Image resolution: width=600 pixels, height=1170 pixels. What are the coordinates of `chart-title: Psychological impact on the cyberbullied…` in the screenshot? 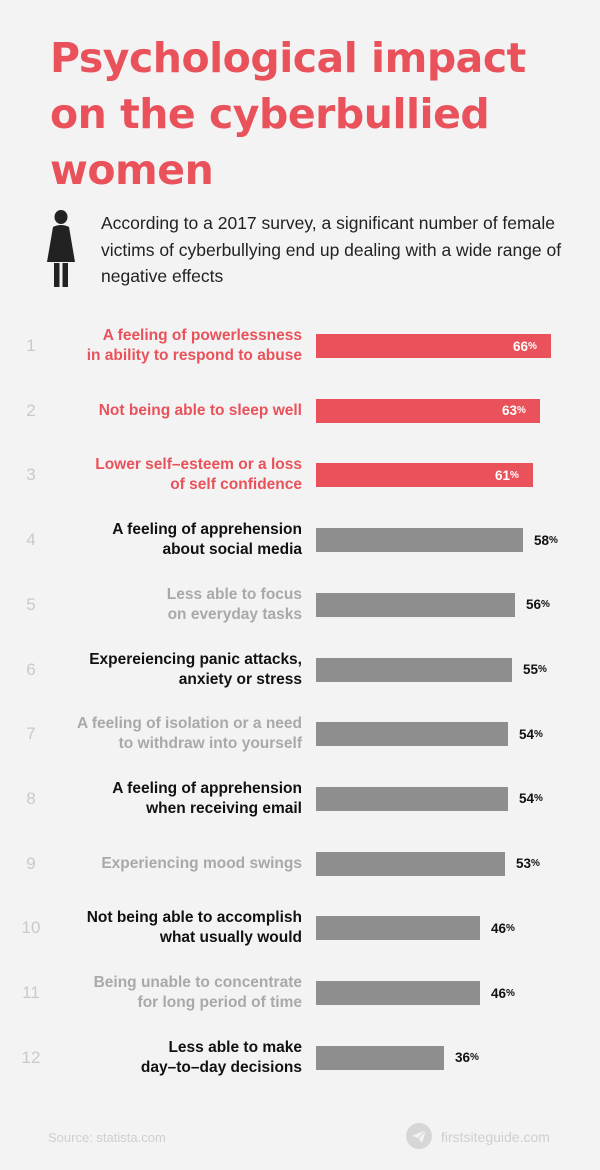 It's located at (288, 114).